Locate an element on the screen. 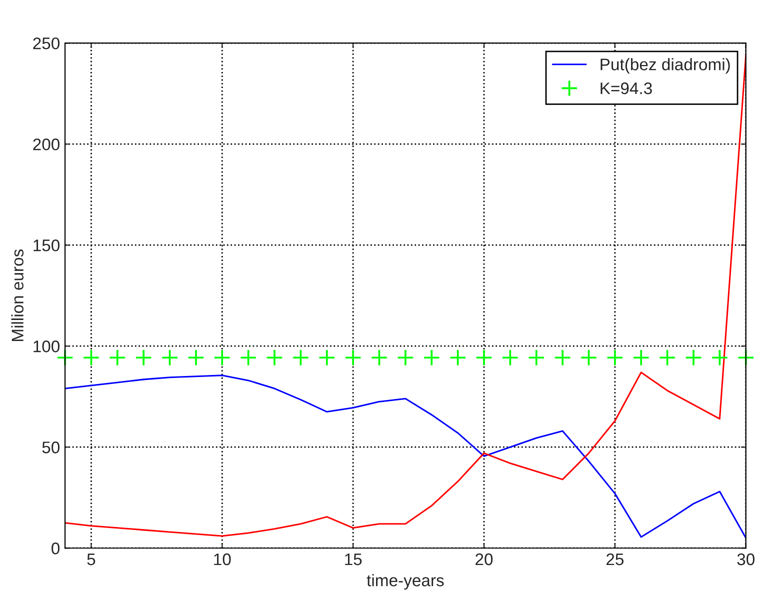 The height and width of the screenshot is (607, 765). x-tick-label: 20 is located at coordinates (484, 559).